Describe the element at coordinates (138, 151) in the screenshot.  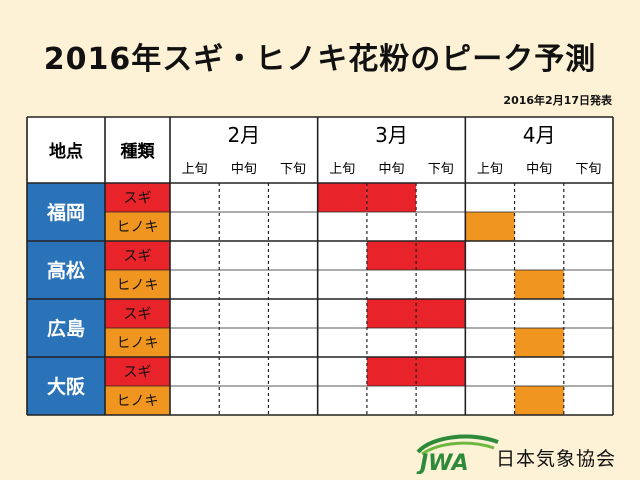
I see `header-kind: 種類` at that location.